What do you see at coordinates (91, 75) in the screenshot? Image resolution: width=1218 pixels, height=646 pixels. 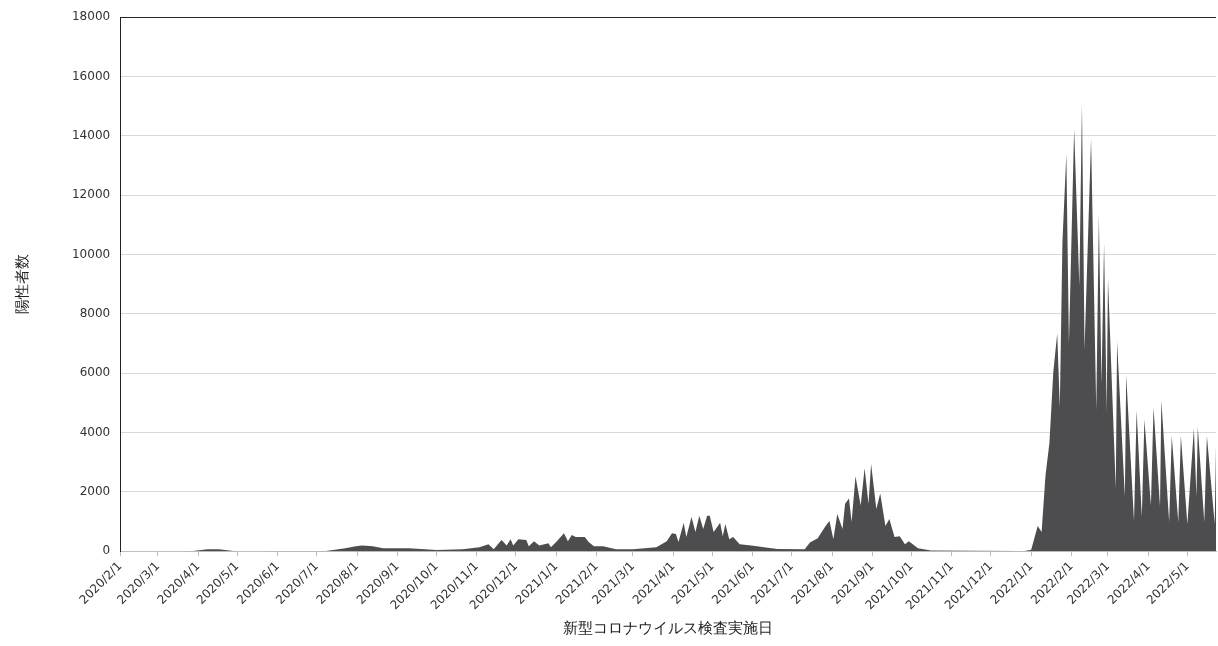 I see `y-tick-label: 16000` at bounding box center [91, 75].